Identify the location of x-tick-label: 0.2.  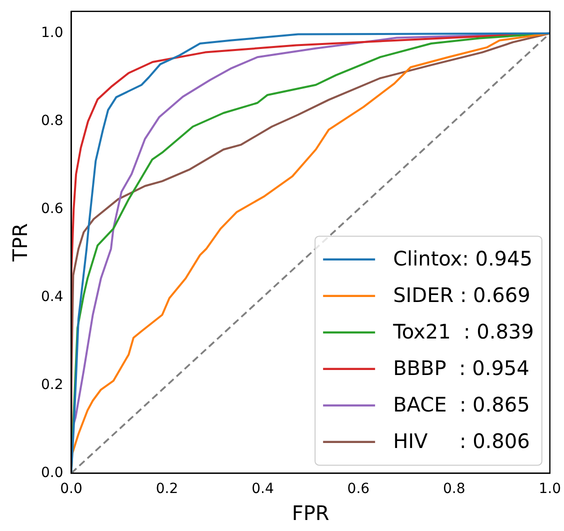
(167, 489).